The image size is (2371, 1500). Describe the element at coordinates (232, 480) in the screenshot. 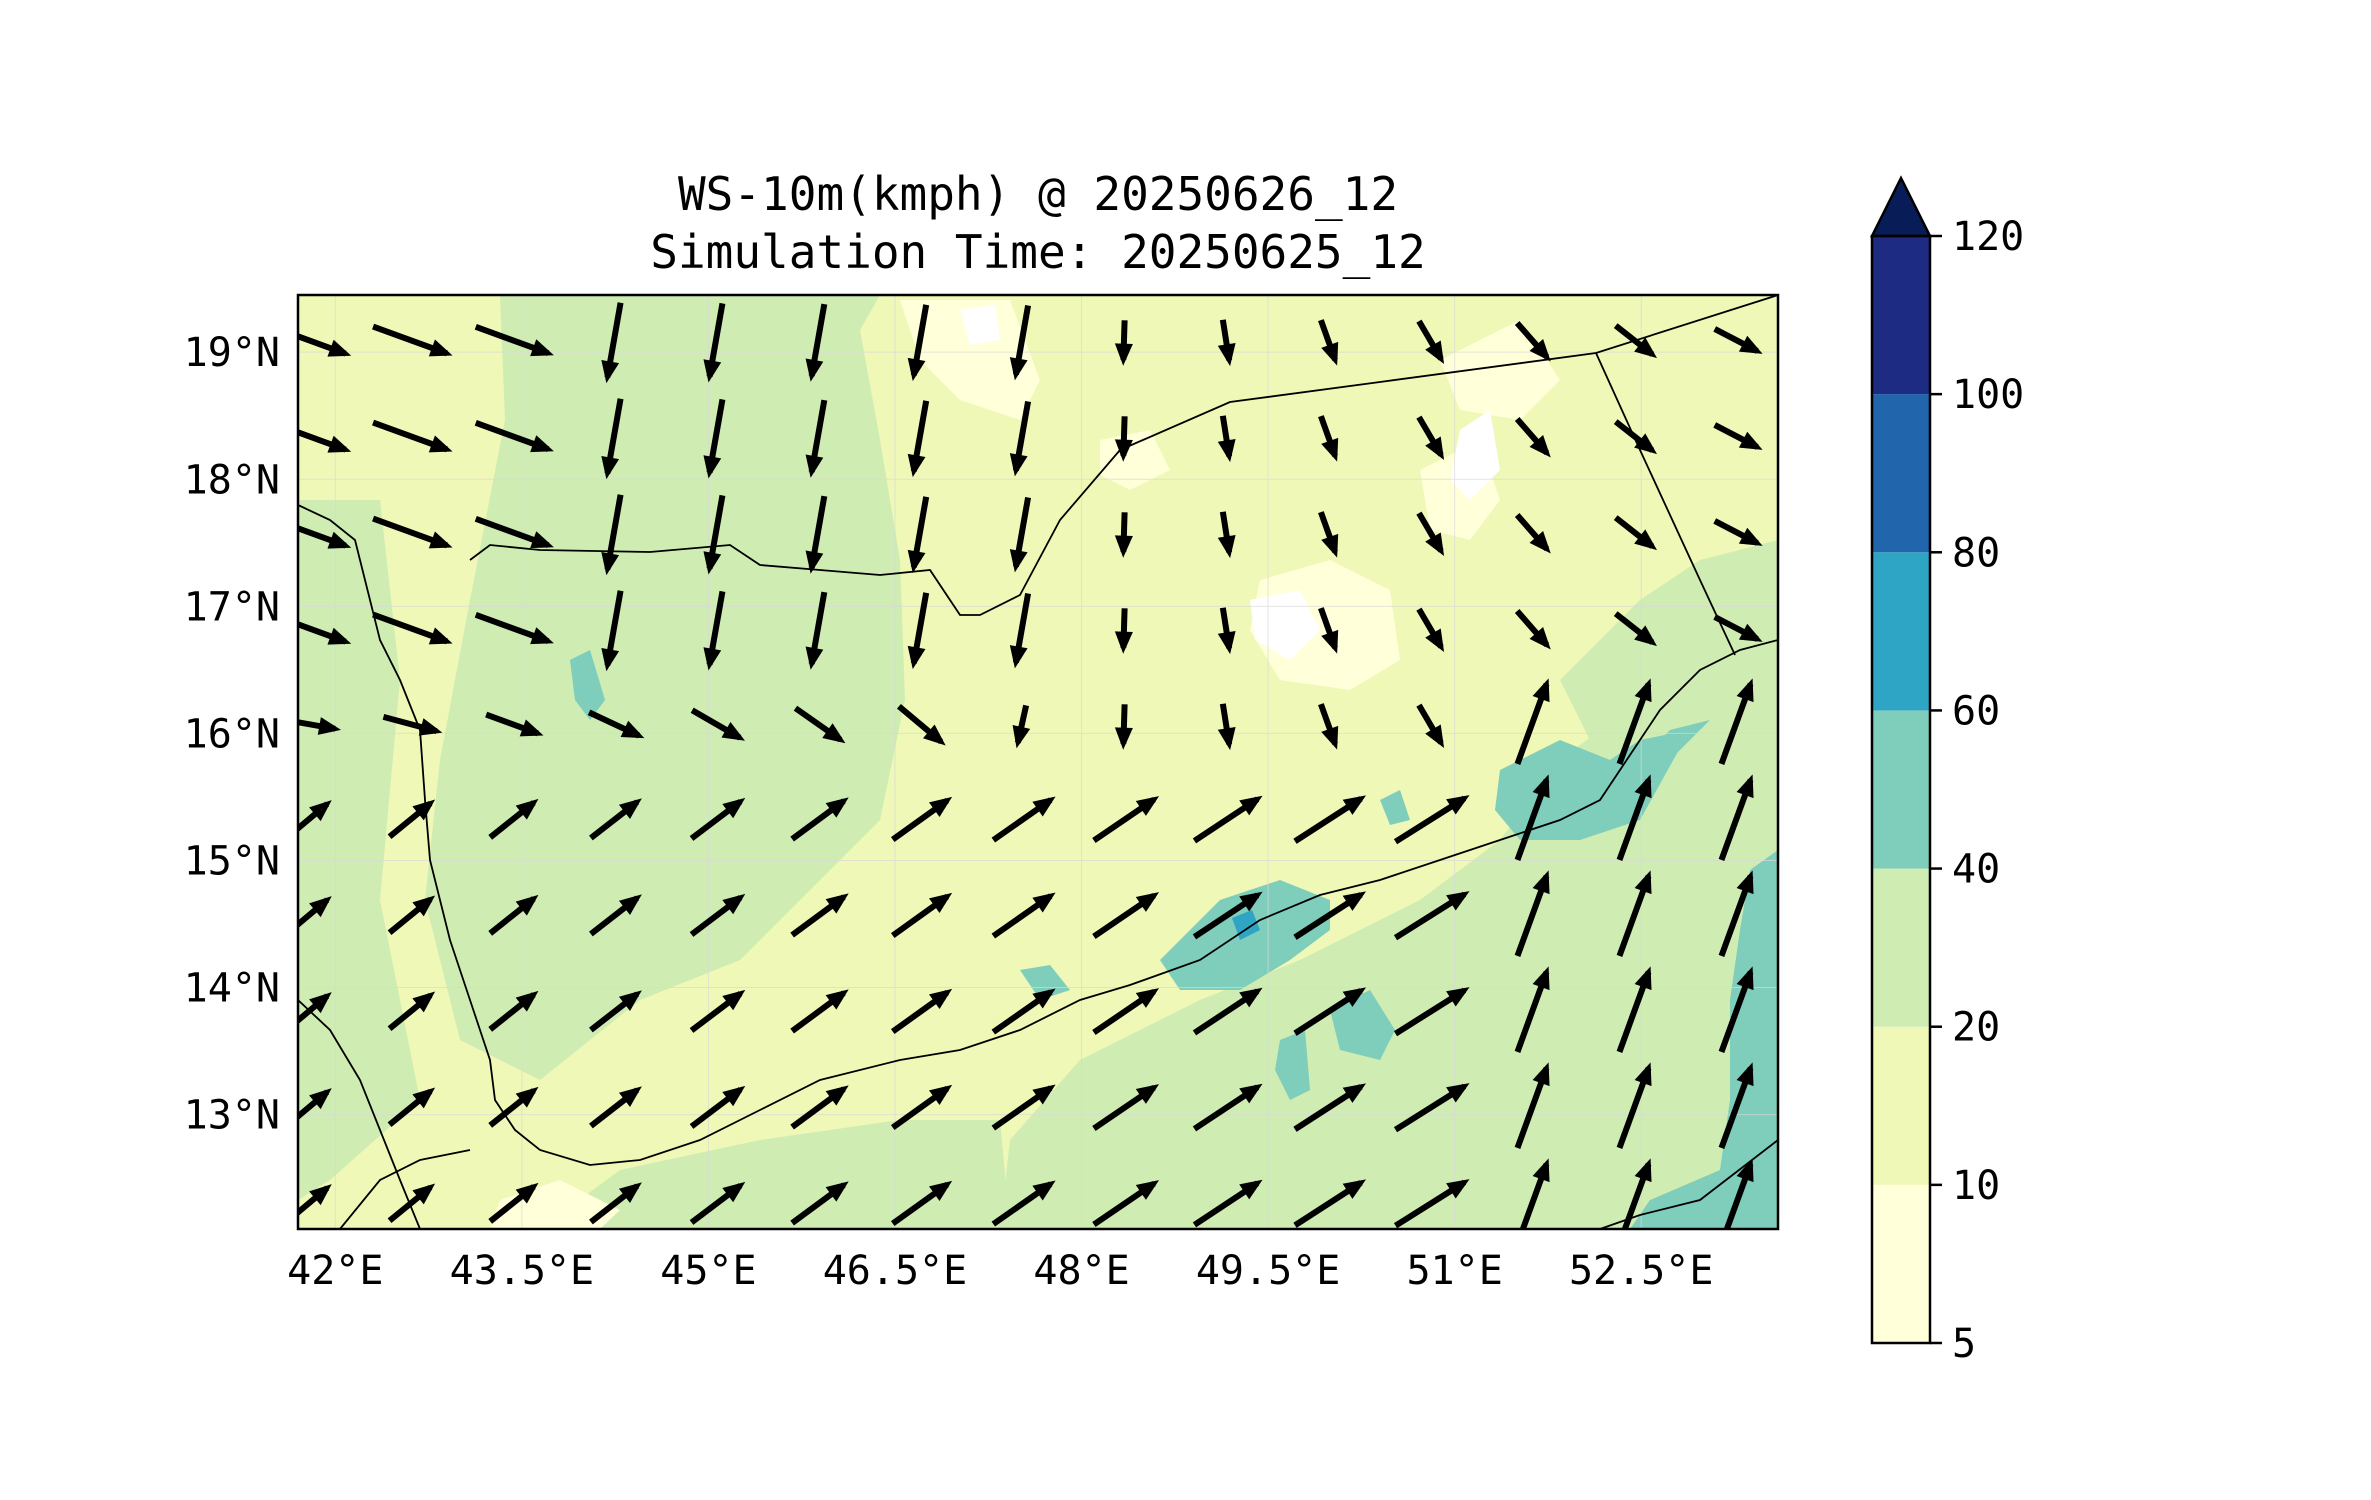

I see `y-tick-label: 18°N` at that location.